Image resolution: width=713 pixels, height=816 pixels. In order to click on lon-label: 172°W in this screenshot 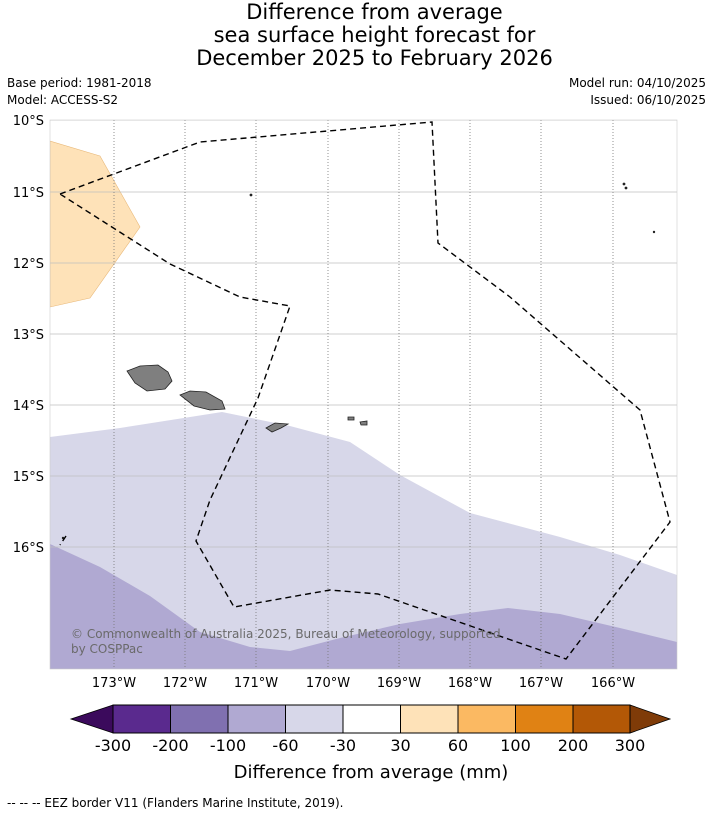, I will do `click(185, 683)`.